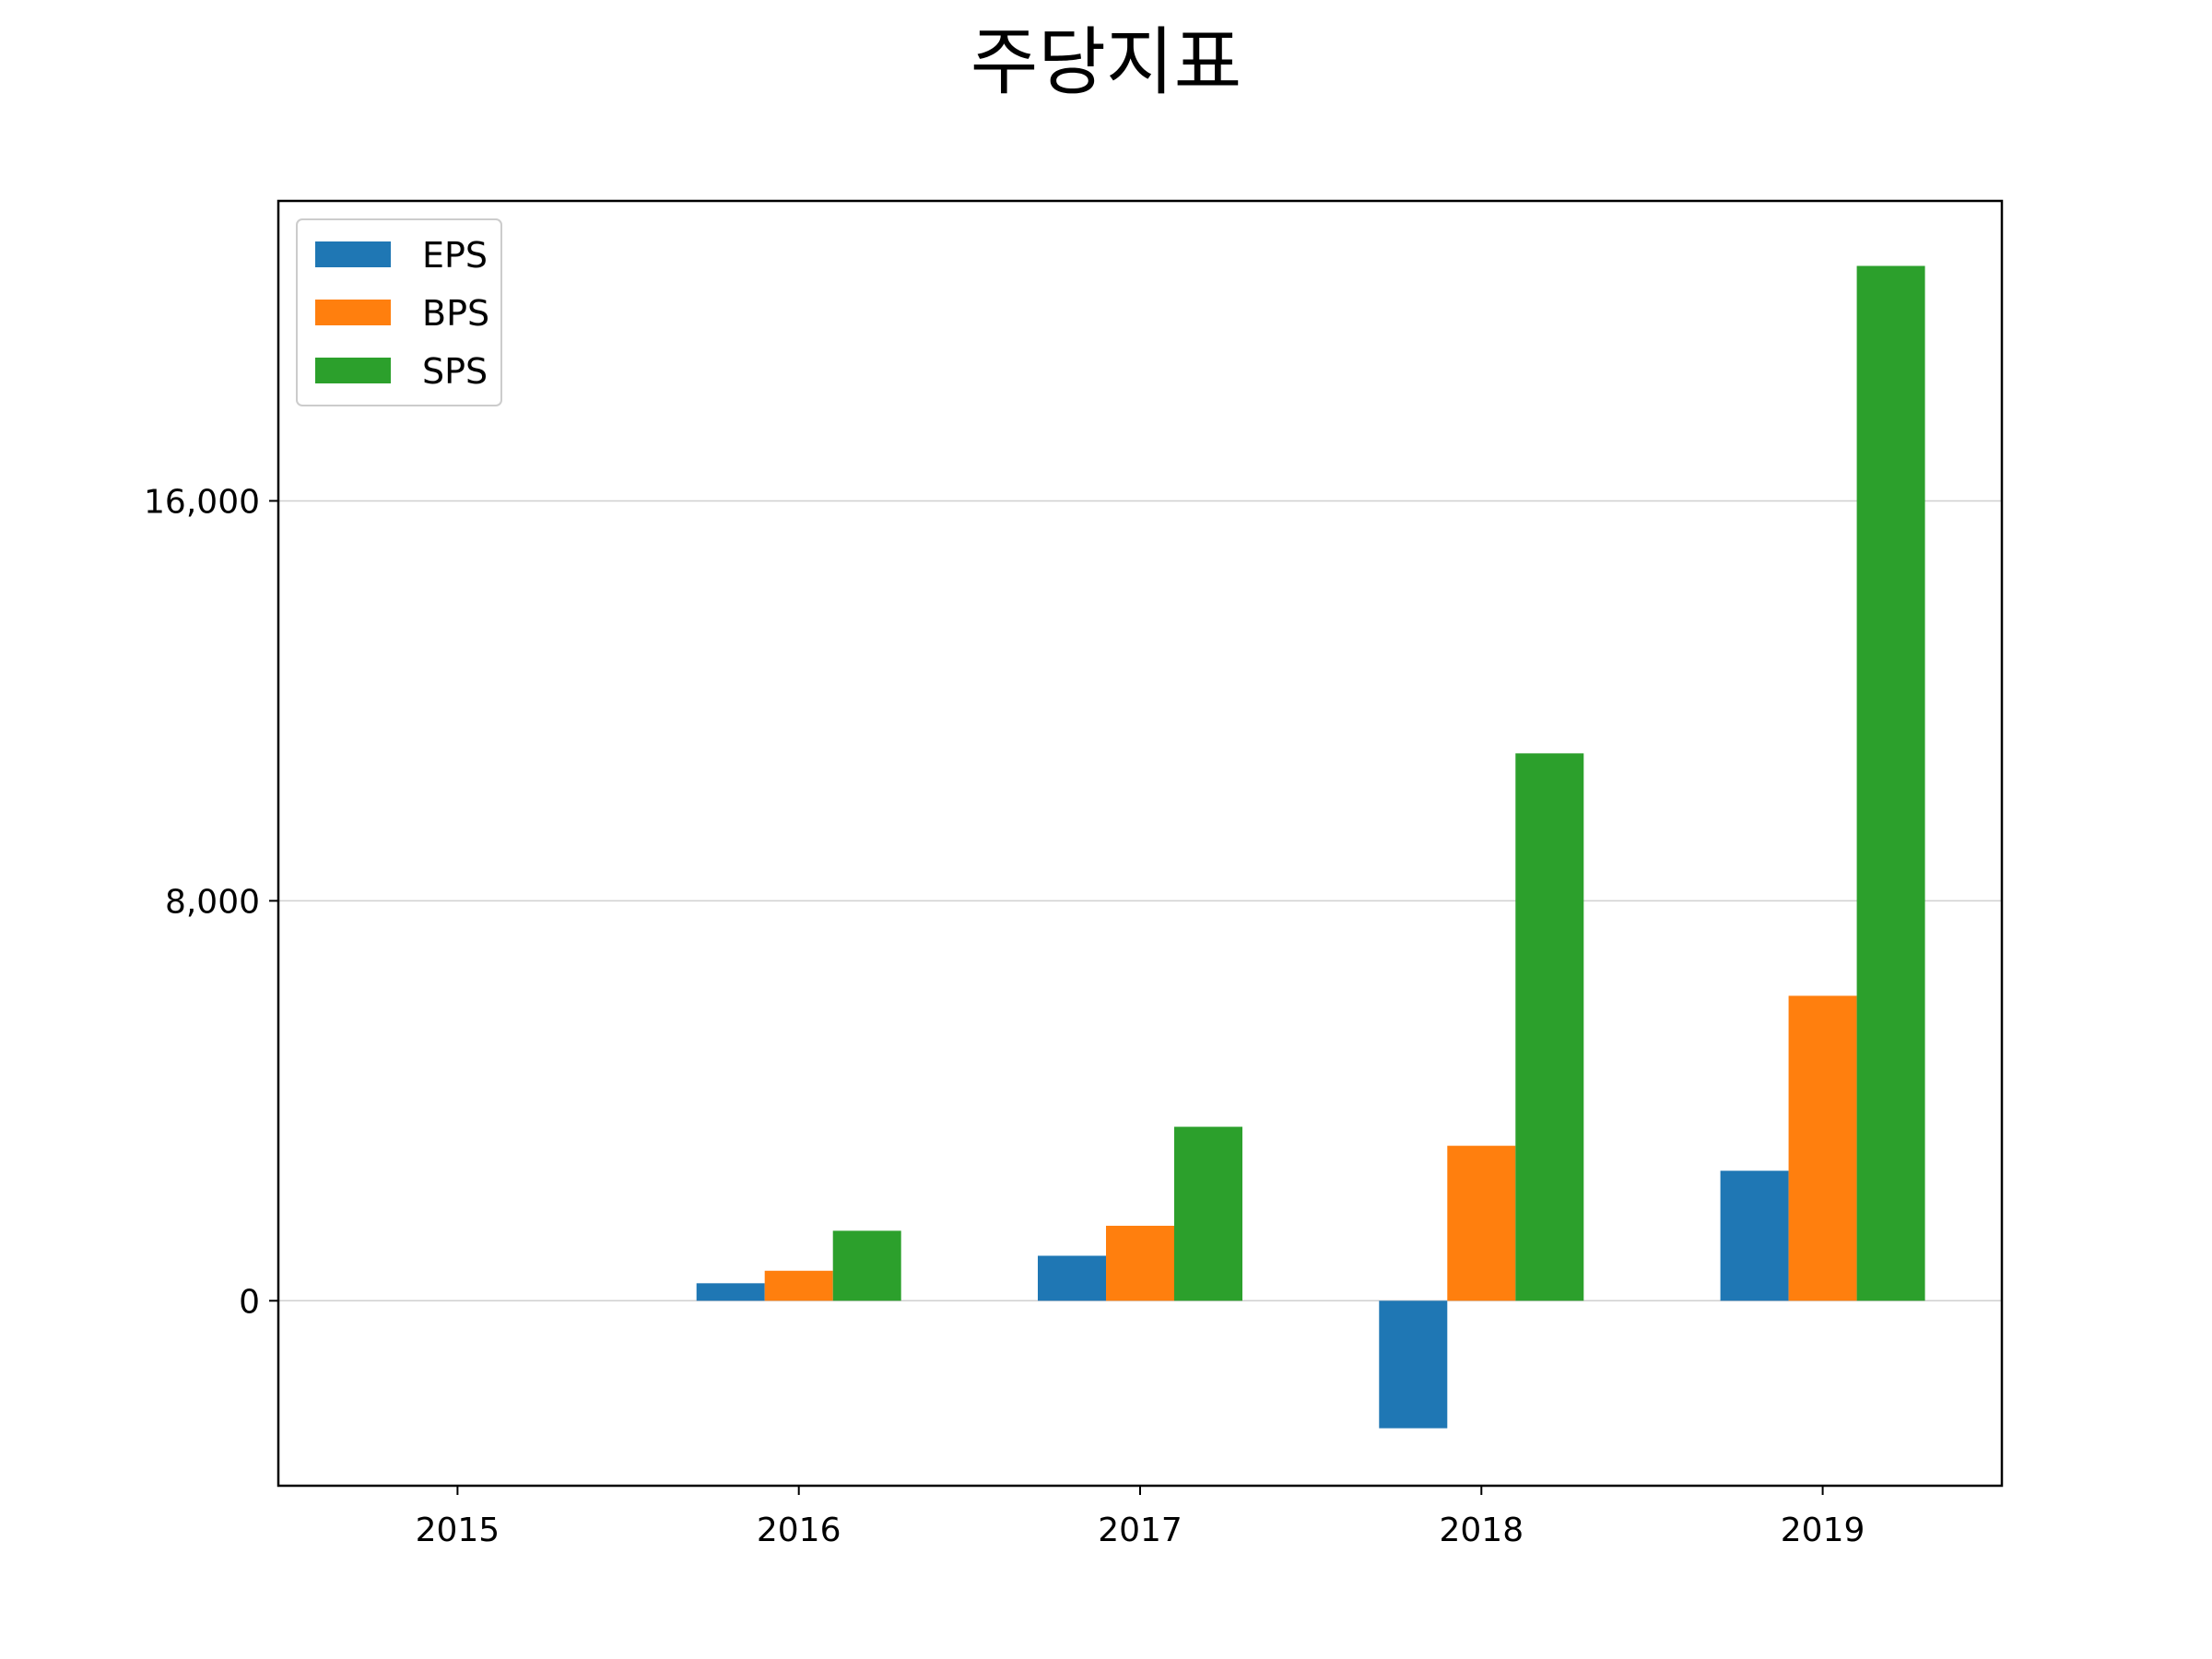 The height and width of the screenshot is (1659, 2212). Describe the element at coordinates (730, 1292) in the screenshot. I see `bar-eps-2016` at that location.